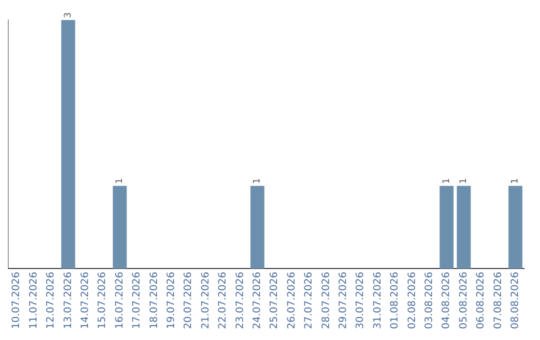 The width and height of the screenshot is (540, 340). I want to click on x-tick-label: 31.07.2026, so click(378, 301).